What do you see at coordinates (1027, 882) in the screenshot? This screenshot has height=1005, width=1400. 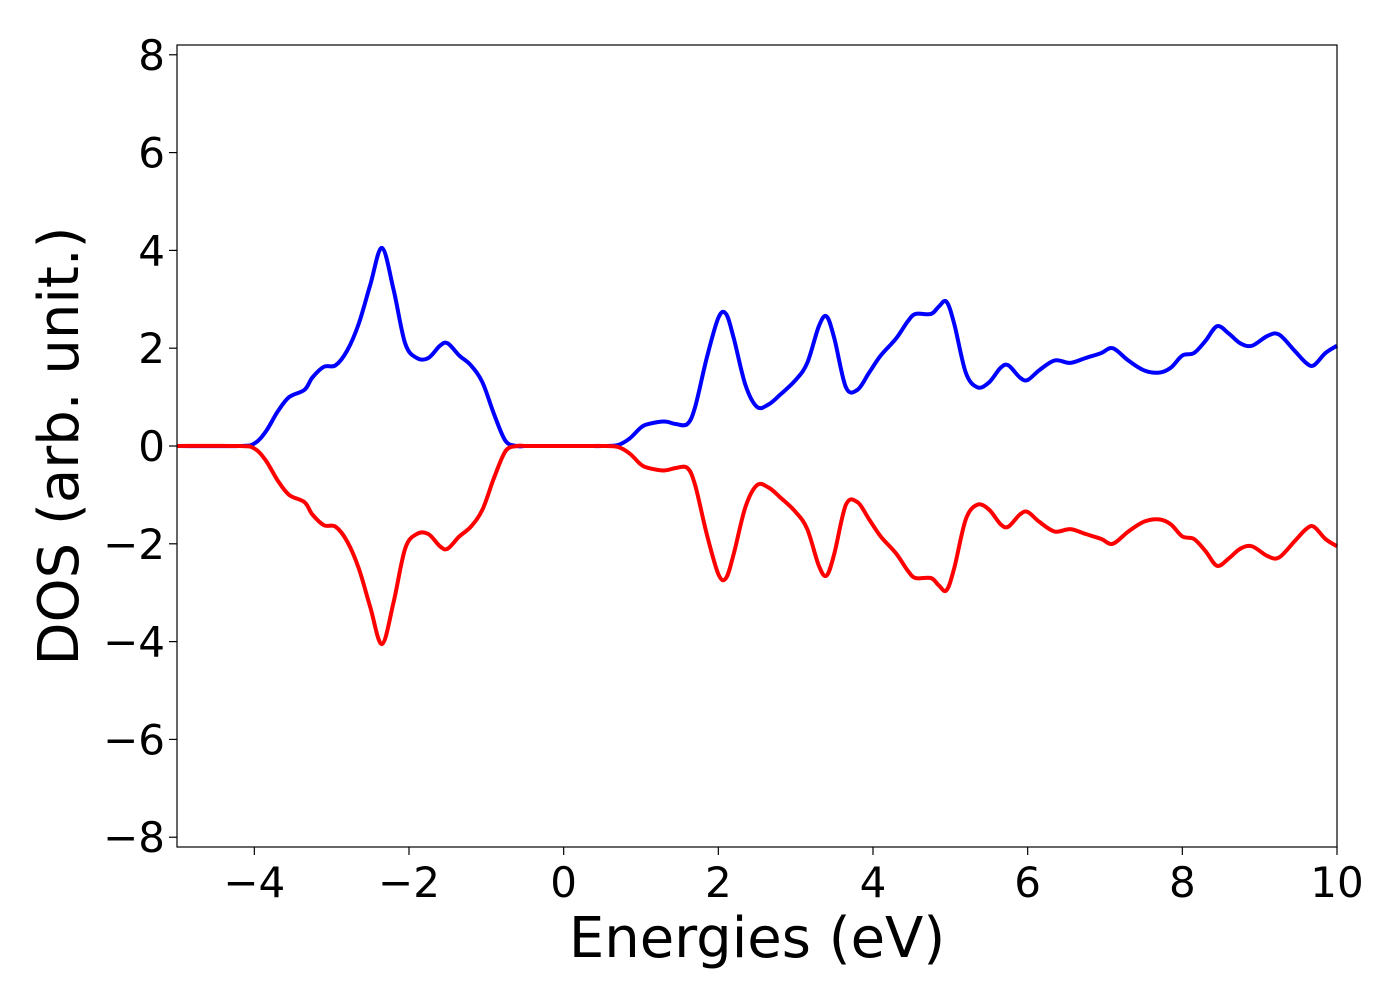 I see `x-tick-label: 6` at bounding box center [1027, 882].